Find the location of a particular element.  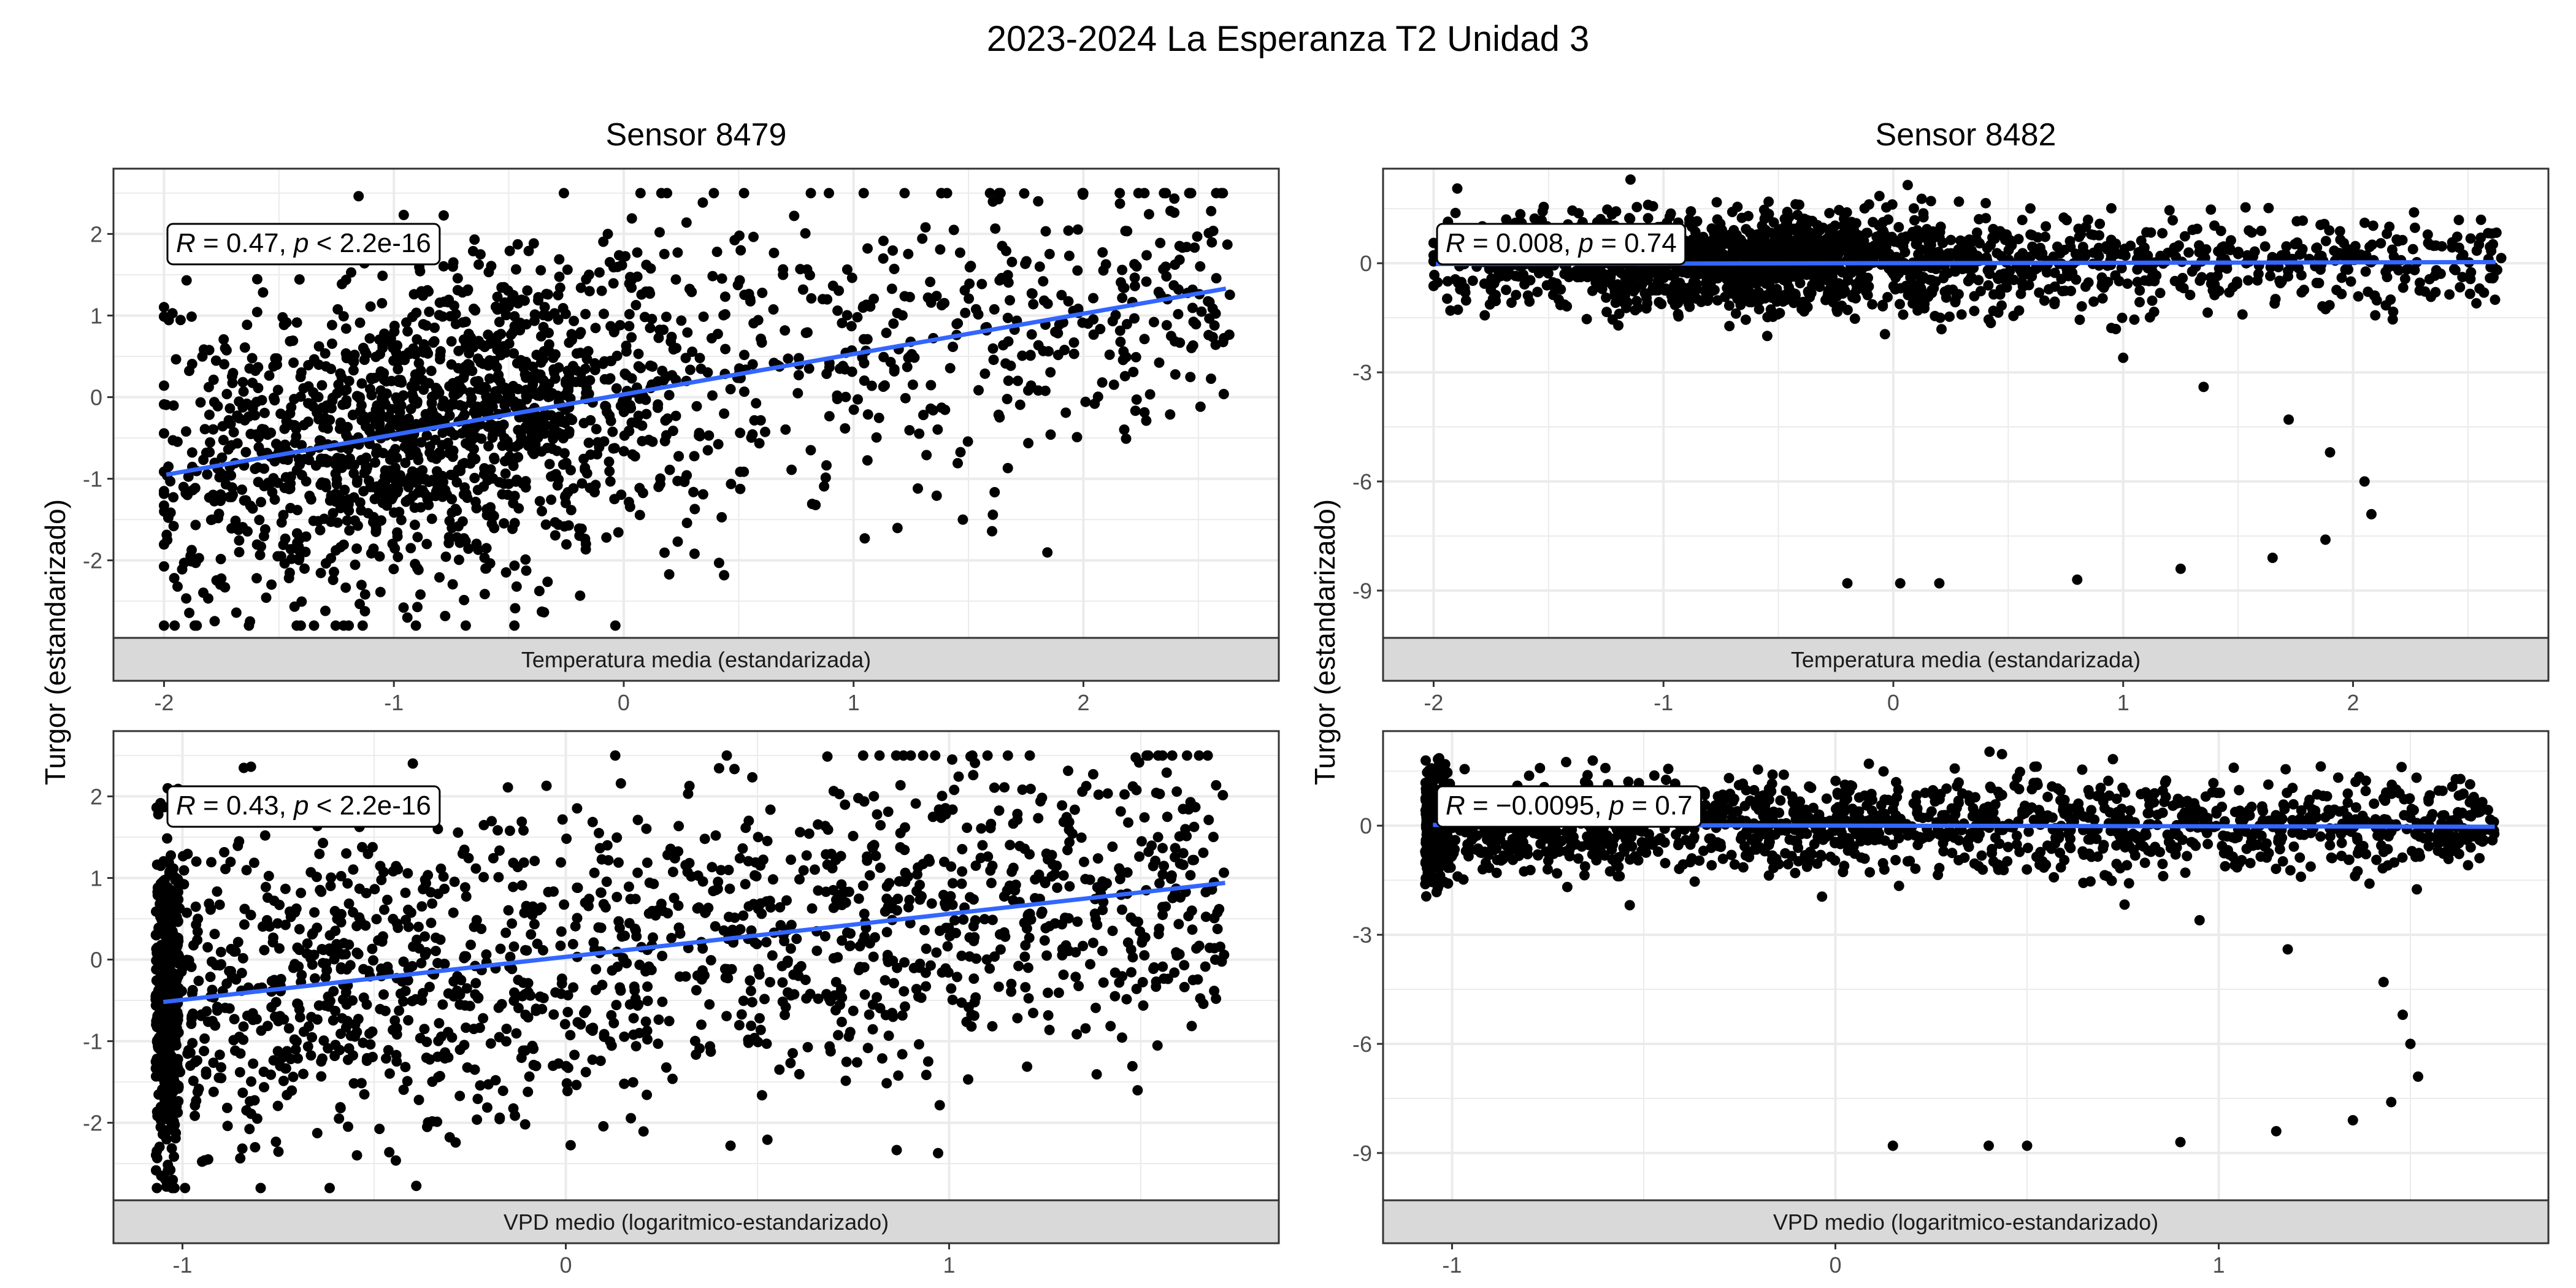

correlation-annotation: R = 0.008, p = 0.74 is located at coordinates (1561, 244).